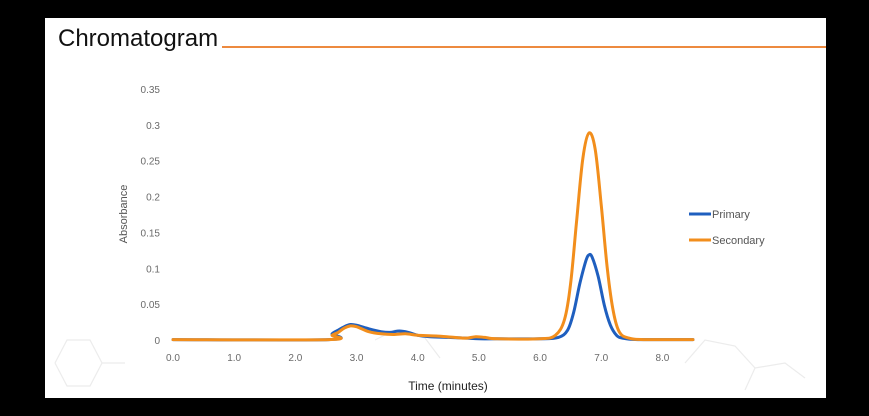  Describe the element at coordinates (731, 215) in the screenshot. I see `legend-label-primary: Primary` at that location.